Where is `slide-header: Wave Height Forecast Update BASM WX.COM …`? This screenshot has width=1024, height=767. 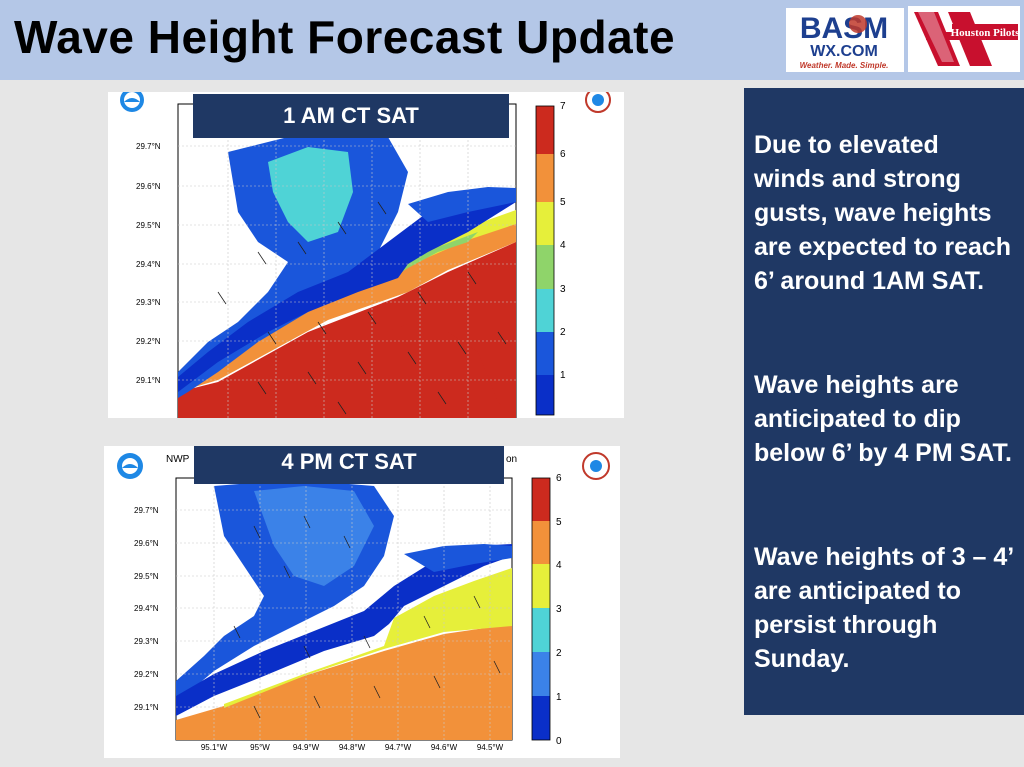 slide-header: Wave Height Forecast Update BASM WX.COM … is located at coordinates (512, 40).